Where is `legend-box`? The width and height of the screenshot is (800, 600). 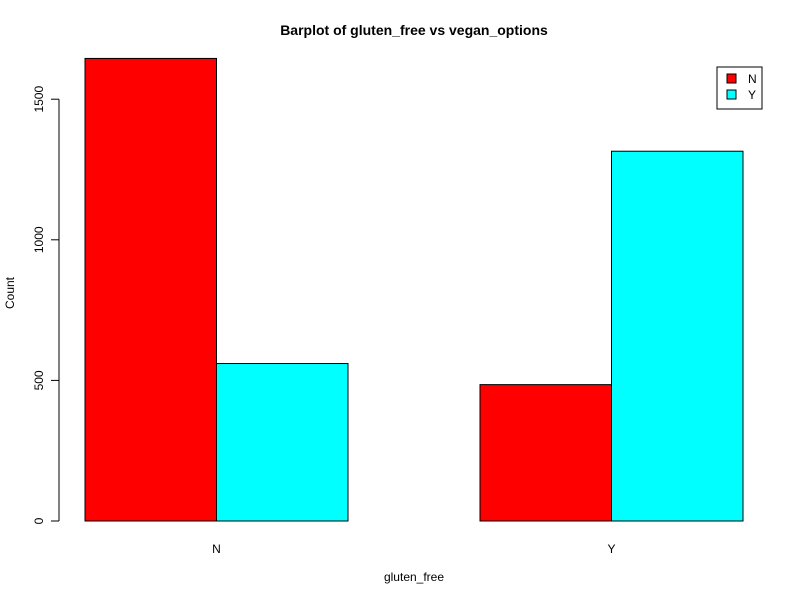
legend-box is located at coordinates (739, 88).